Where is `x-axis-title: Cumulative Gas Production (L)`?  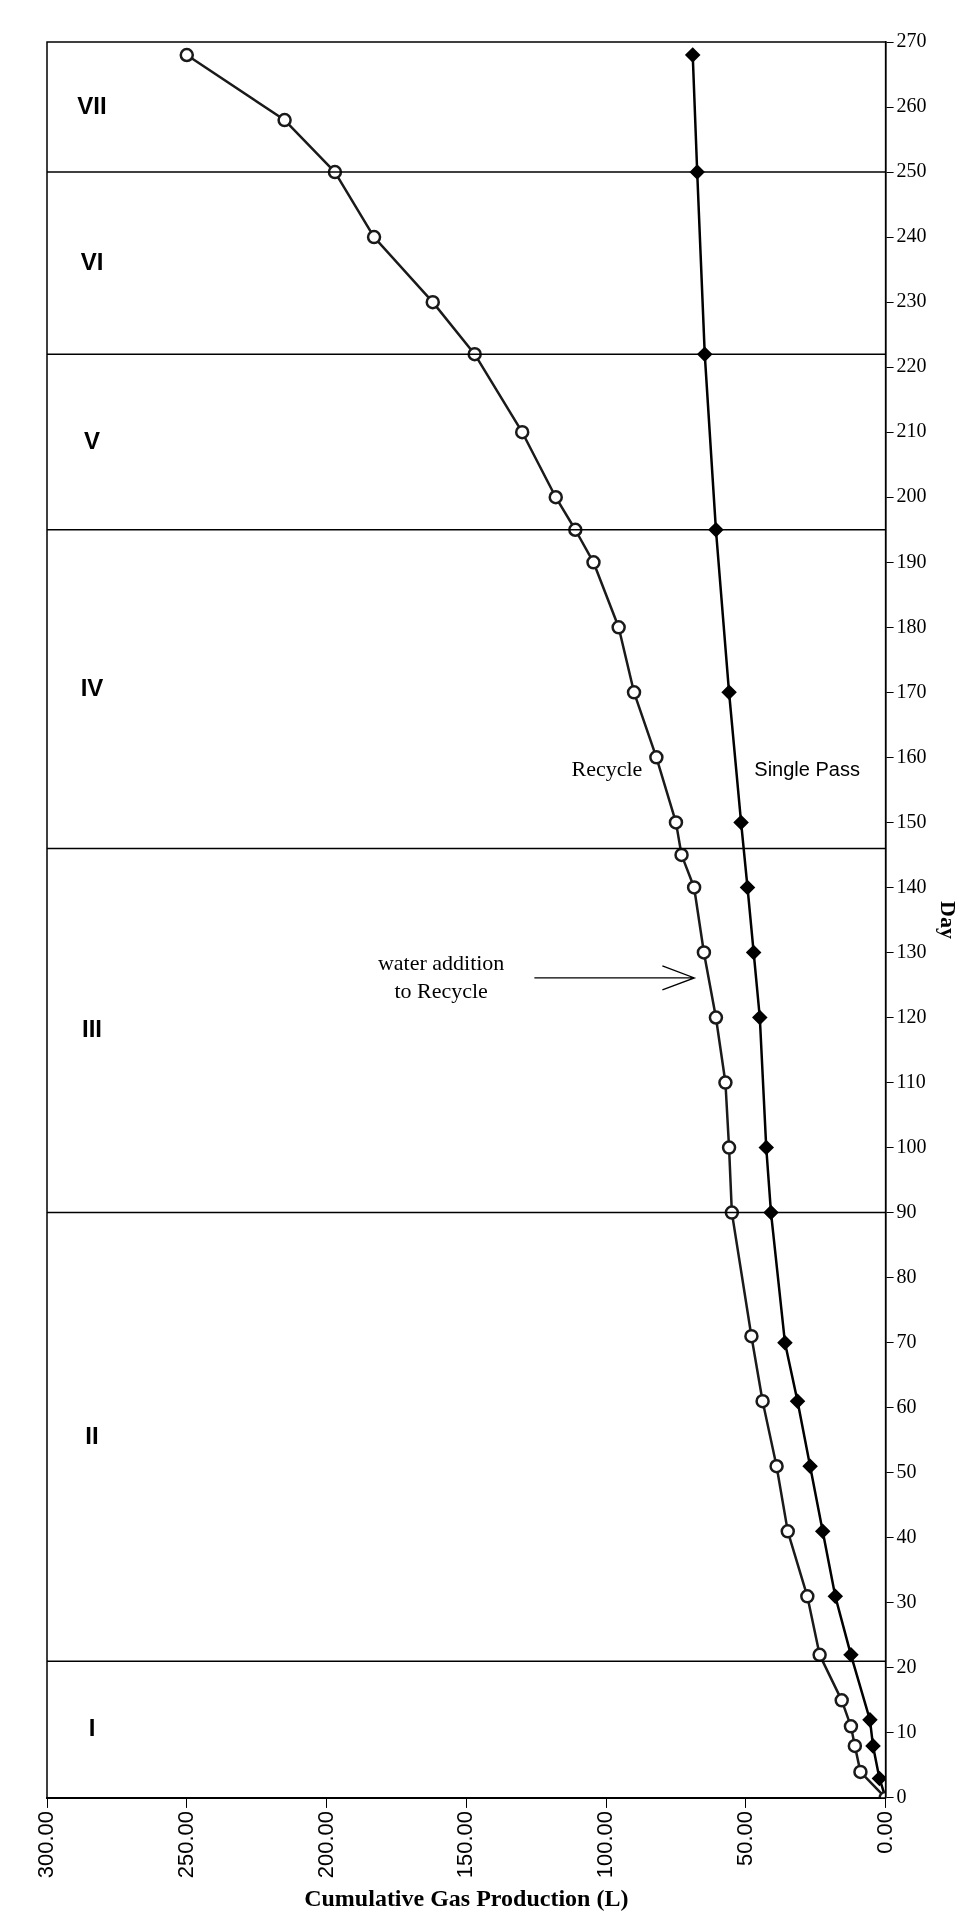 x-axis-title: Cumulative Gas Production (L) is located at coordinates (466, 1897).